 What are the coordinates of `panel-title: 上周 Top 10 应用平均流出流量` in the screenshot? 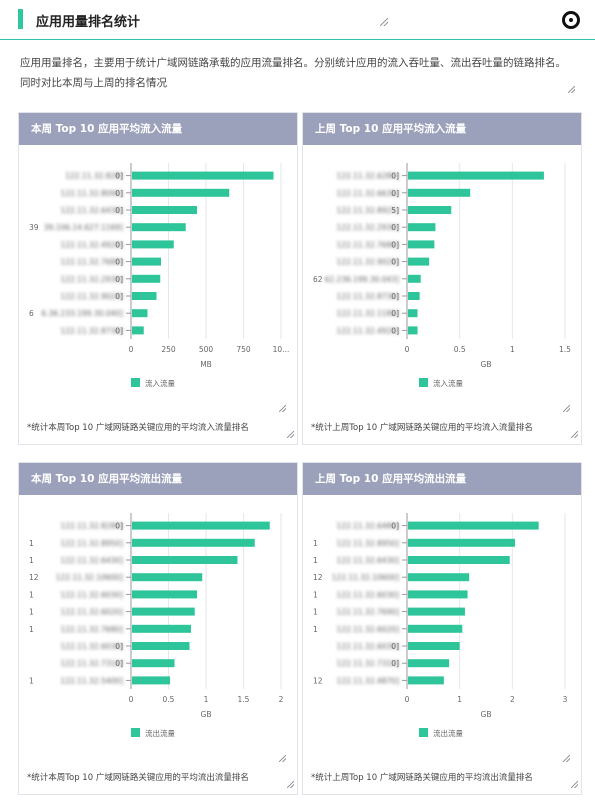 It's located at (442, 479).